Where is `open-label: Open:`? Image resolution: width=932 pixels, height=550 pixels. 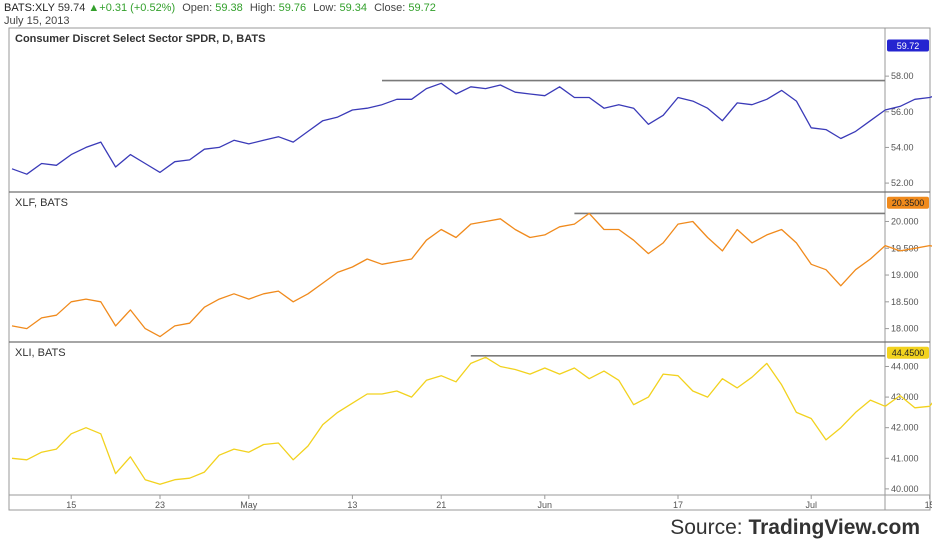
open-label: Open: is located at coordinates (197, 8).